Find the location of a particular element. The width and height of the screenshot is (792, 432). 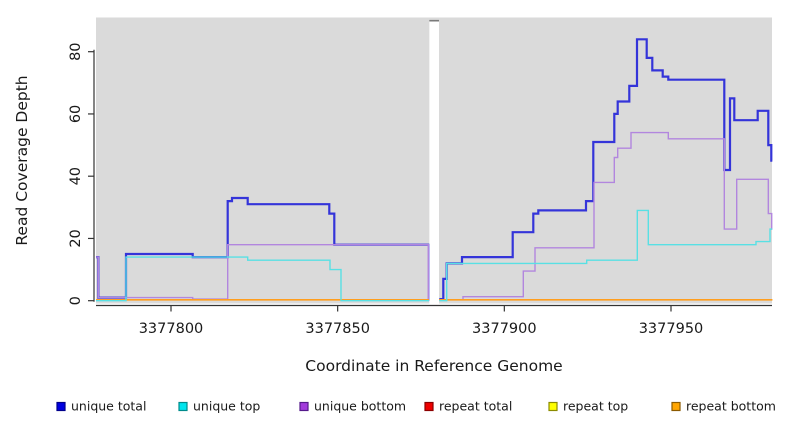

y-tick-label: 60 is located at coordinates (76, 114).